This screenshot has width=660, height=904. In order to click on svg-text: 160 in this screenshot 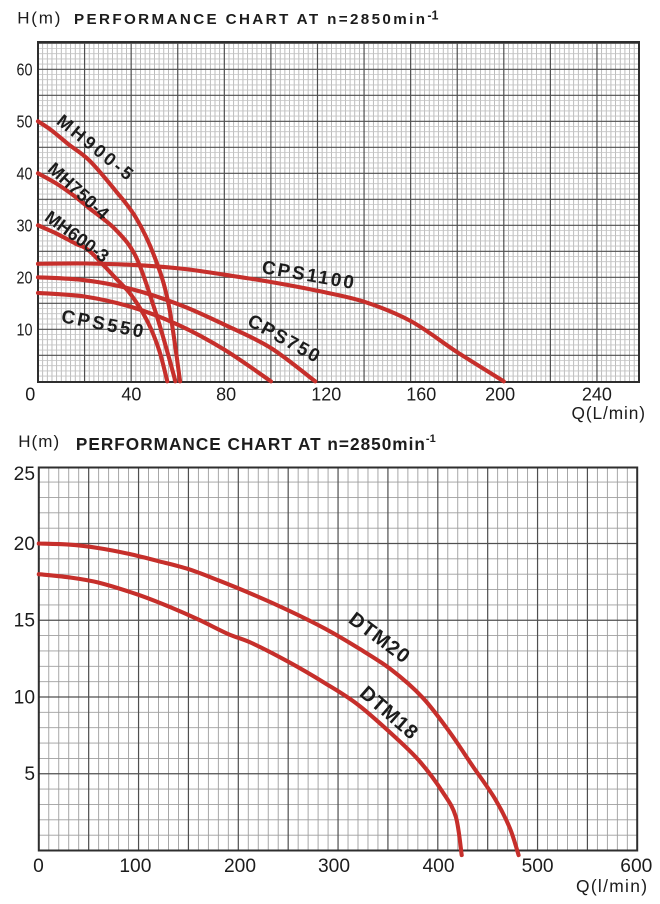, I will do `click(421, 395)`.